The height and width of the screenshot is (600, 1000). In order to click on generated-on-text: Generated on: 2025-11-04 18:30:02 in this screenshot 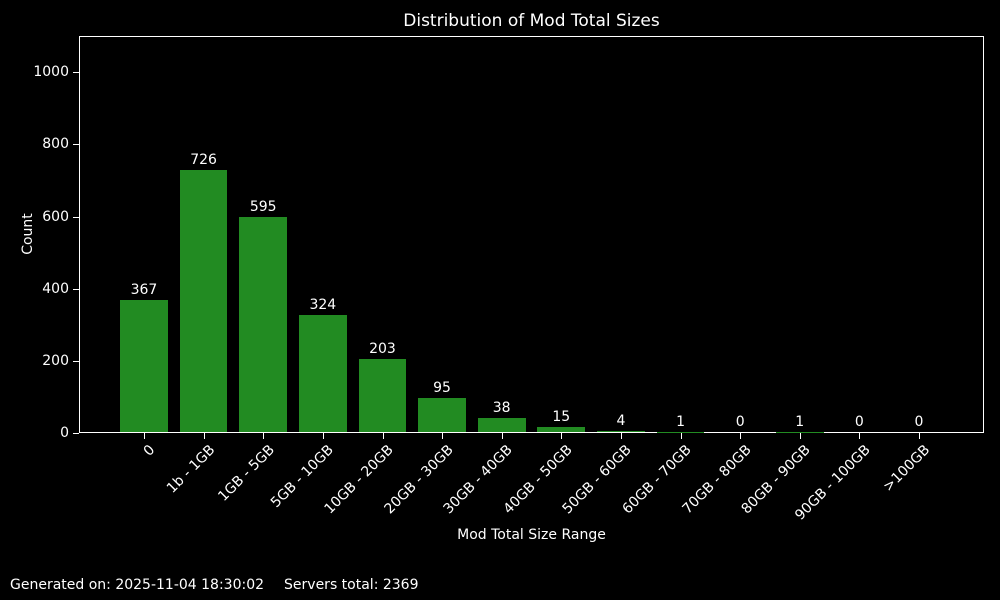, I will do `click(137, 585)`.